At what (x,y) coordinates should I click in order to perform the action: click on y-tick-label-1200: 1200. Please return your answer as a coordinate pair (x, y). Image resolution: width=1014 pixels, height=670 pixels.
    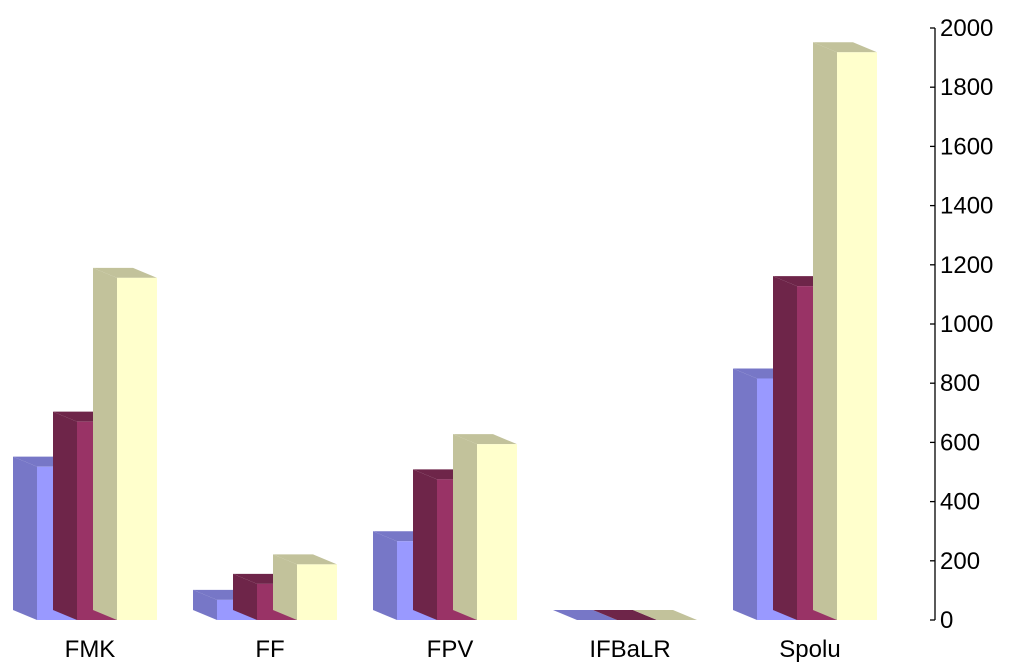
    Looking at the image, I should click on (966, 265).